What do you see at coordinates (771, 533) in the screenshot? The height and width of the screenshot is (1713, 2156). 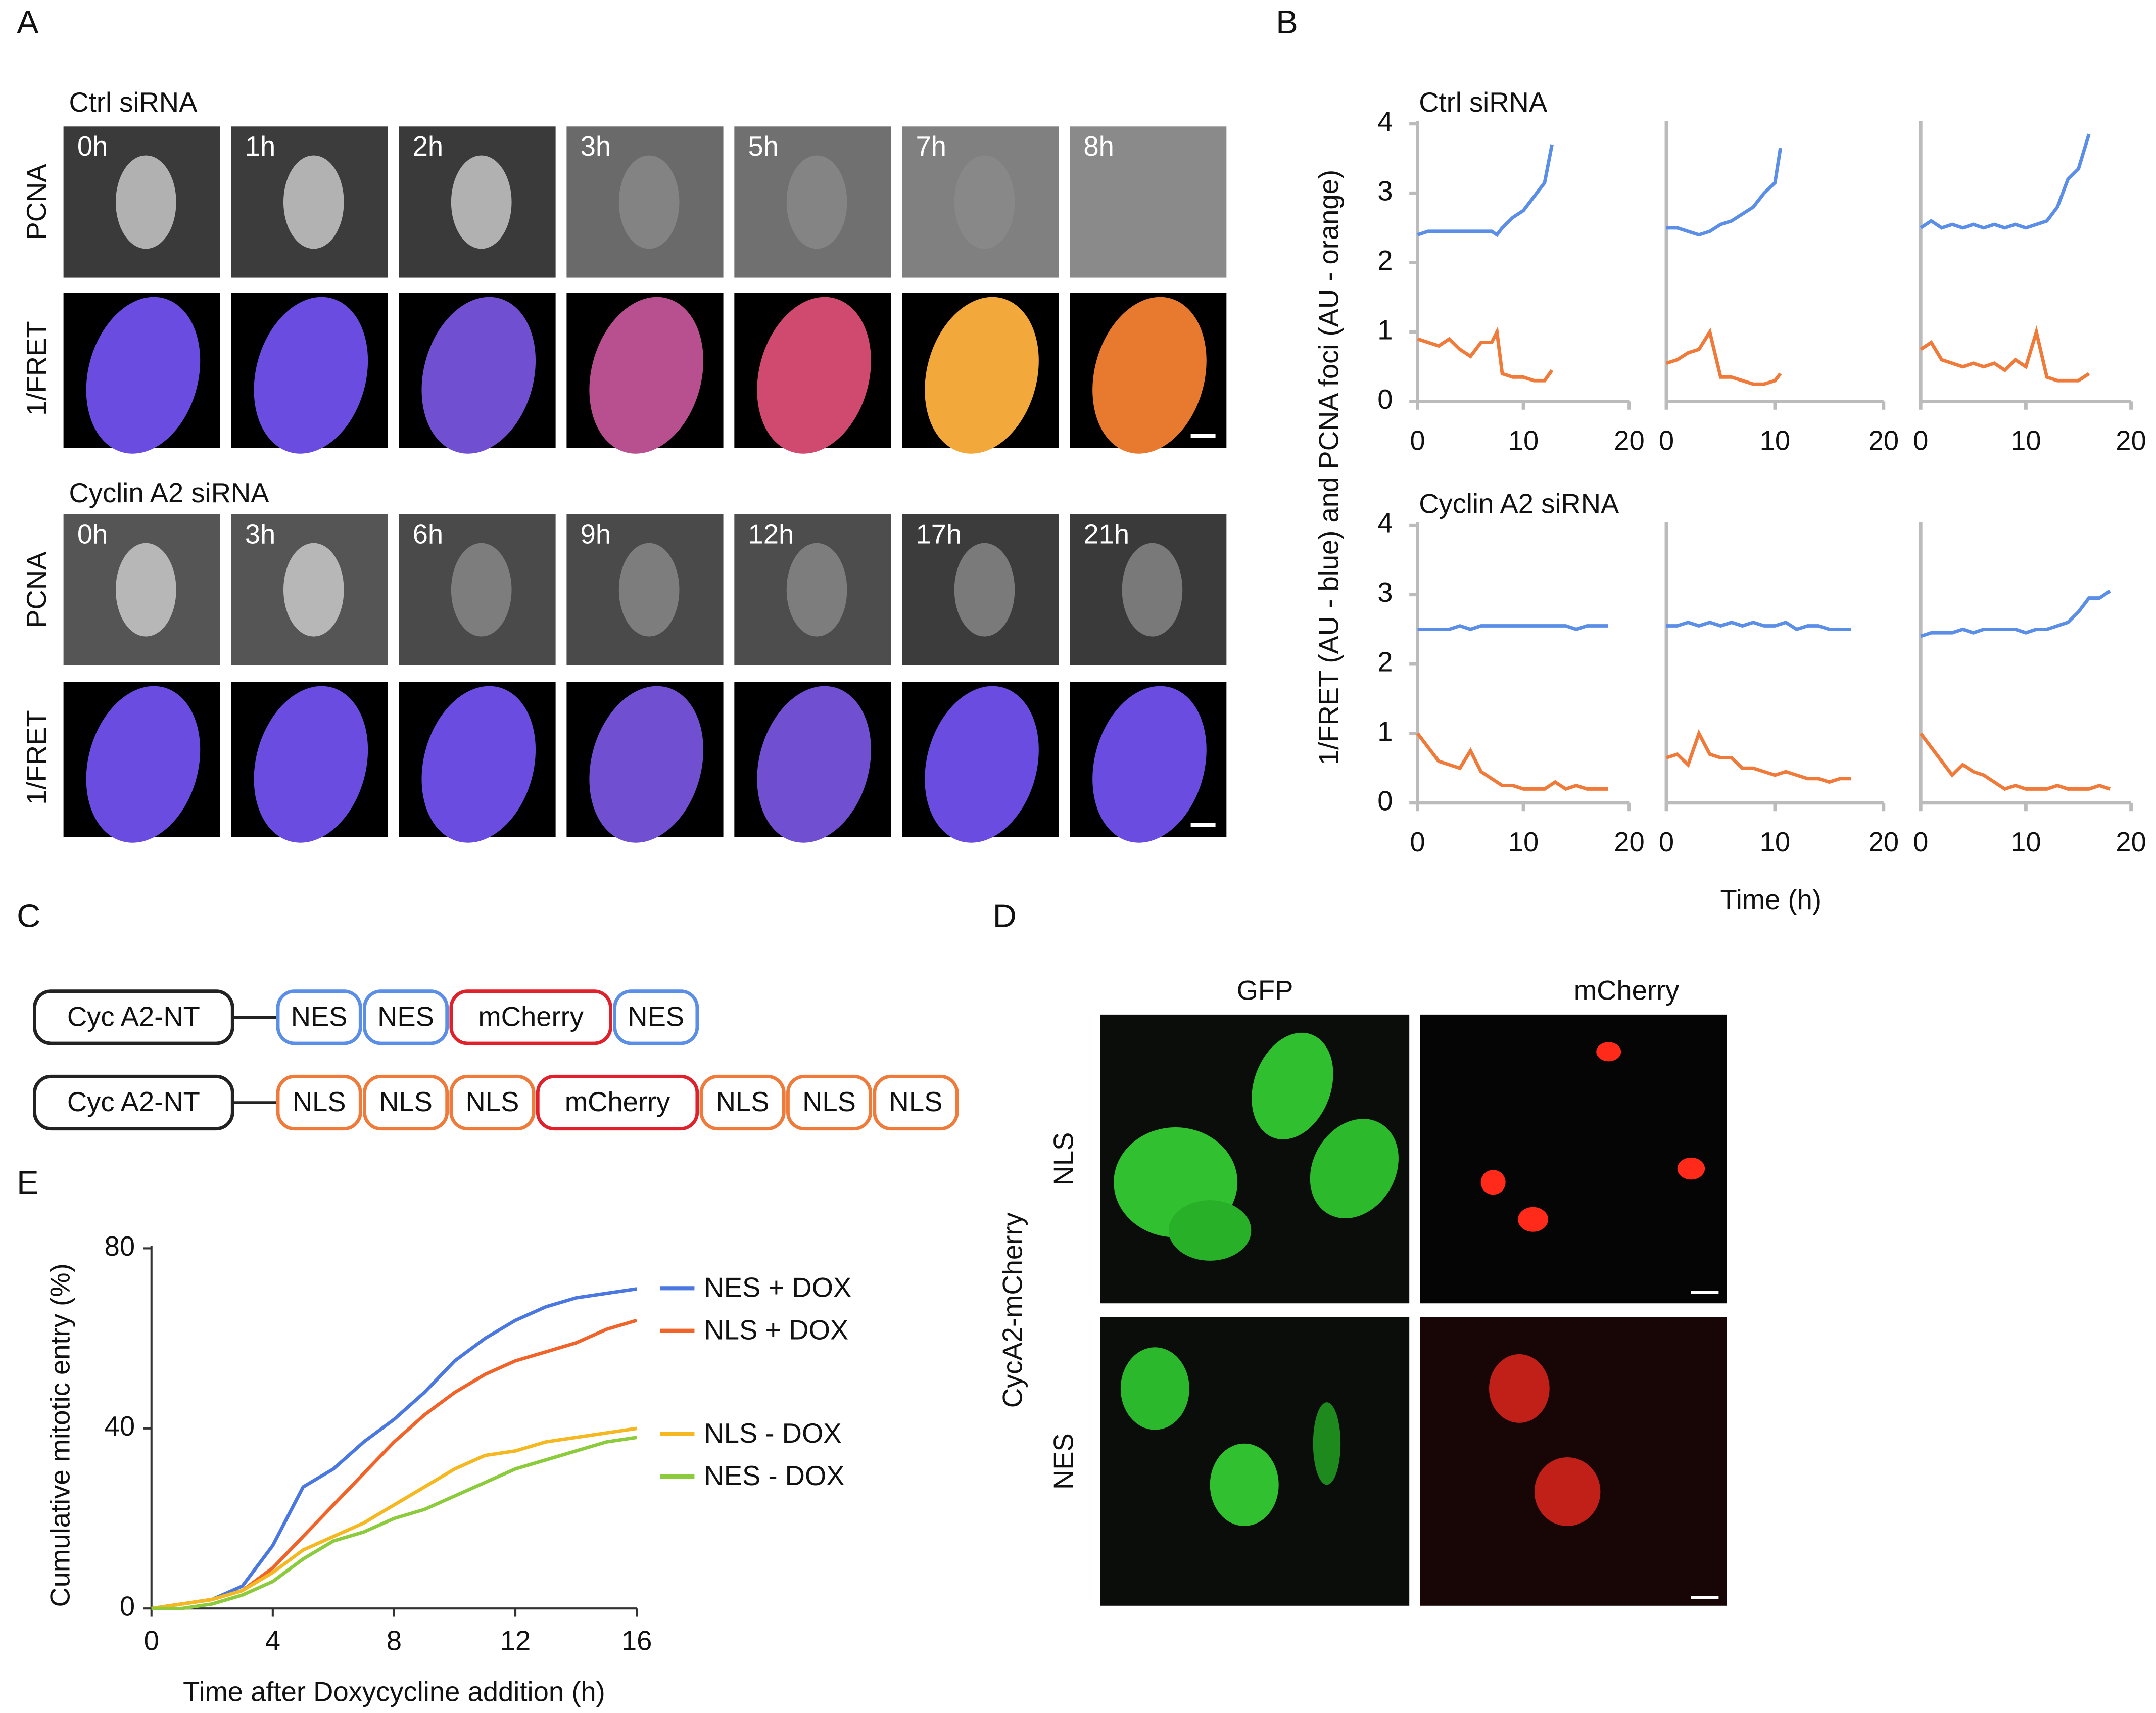 I see `time-label: 12h` at bounding box center [771, 533].